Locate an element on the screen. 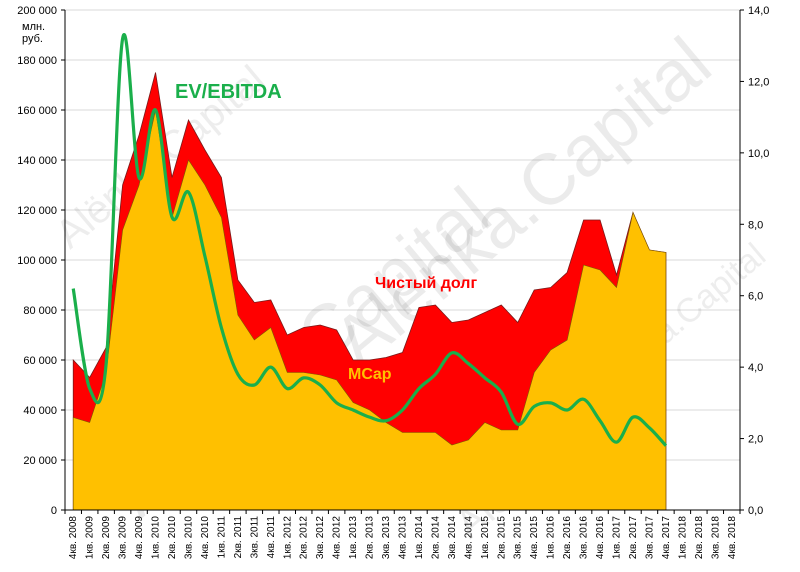 The width and height of the screenshot is (800, 572). x-tick-label: 3кв. 2018 is located at coordinates (715, 537).